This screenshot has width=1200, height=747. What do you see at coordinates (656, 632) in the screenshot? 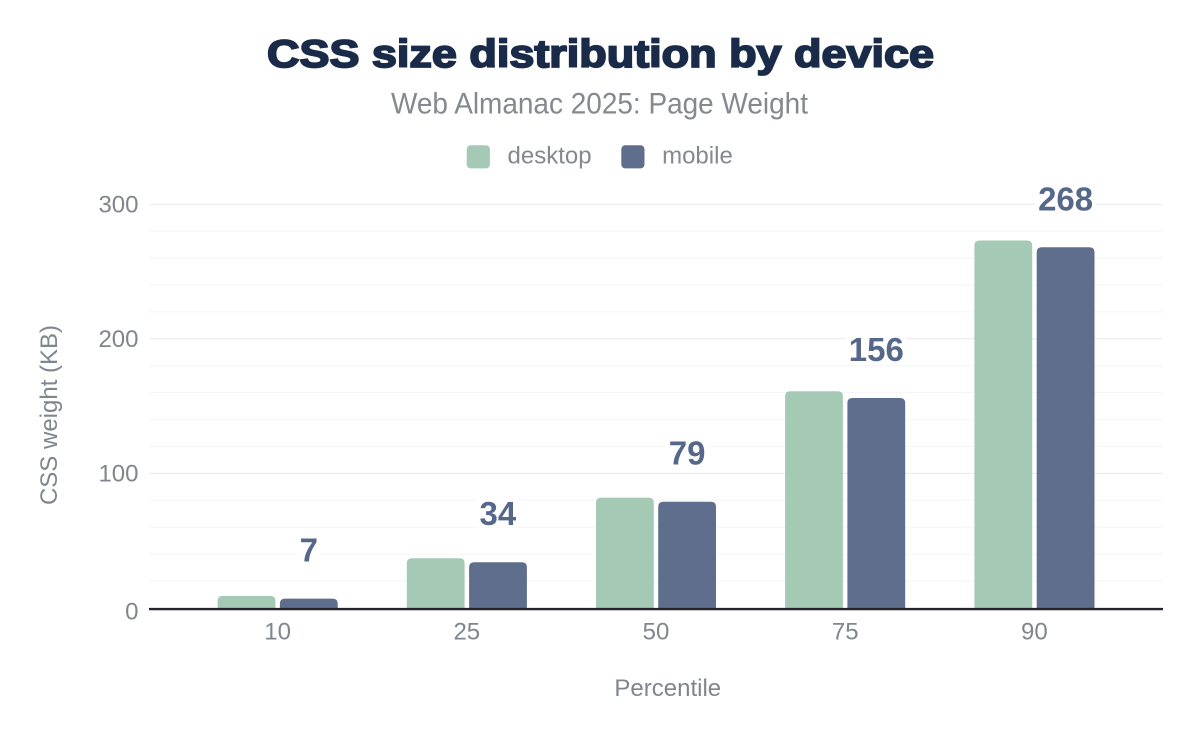
I see `svg-text: 50` at bounding box center [656, 632].